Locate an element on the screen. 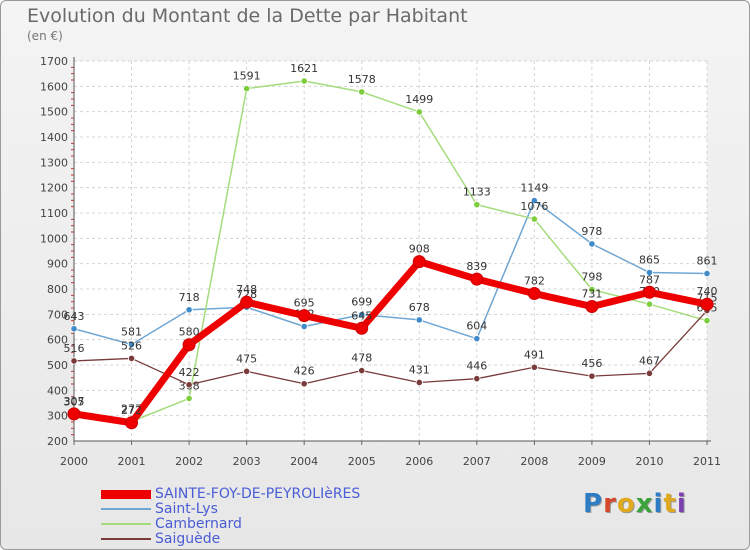 The height and width of the screenshot is (550, 750). chart-subtitle: (en €) is located at coordinates (45, 36).